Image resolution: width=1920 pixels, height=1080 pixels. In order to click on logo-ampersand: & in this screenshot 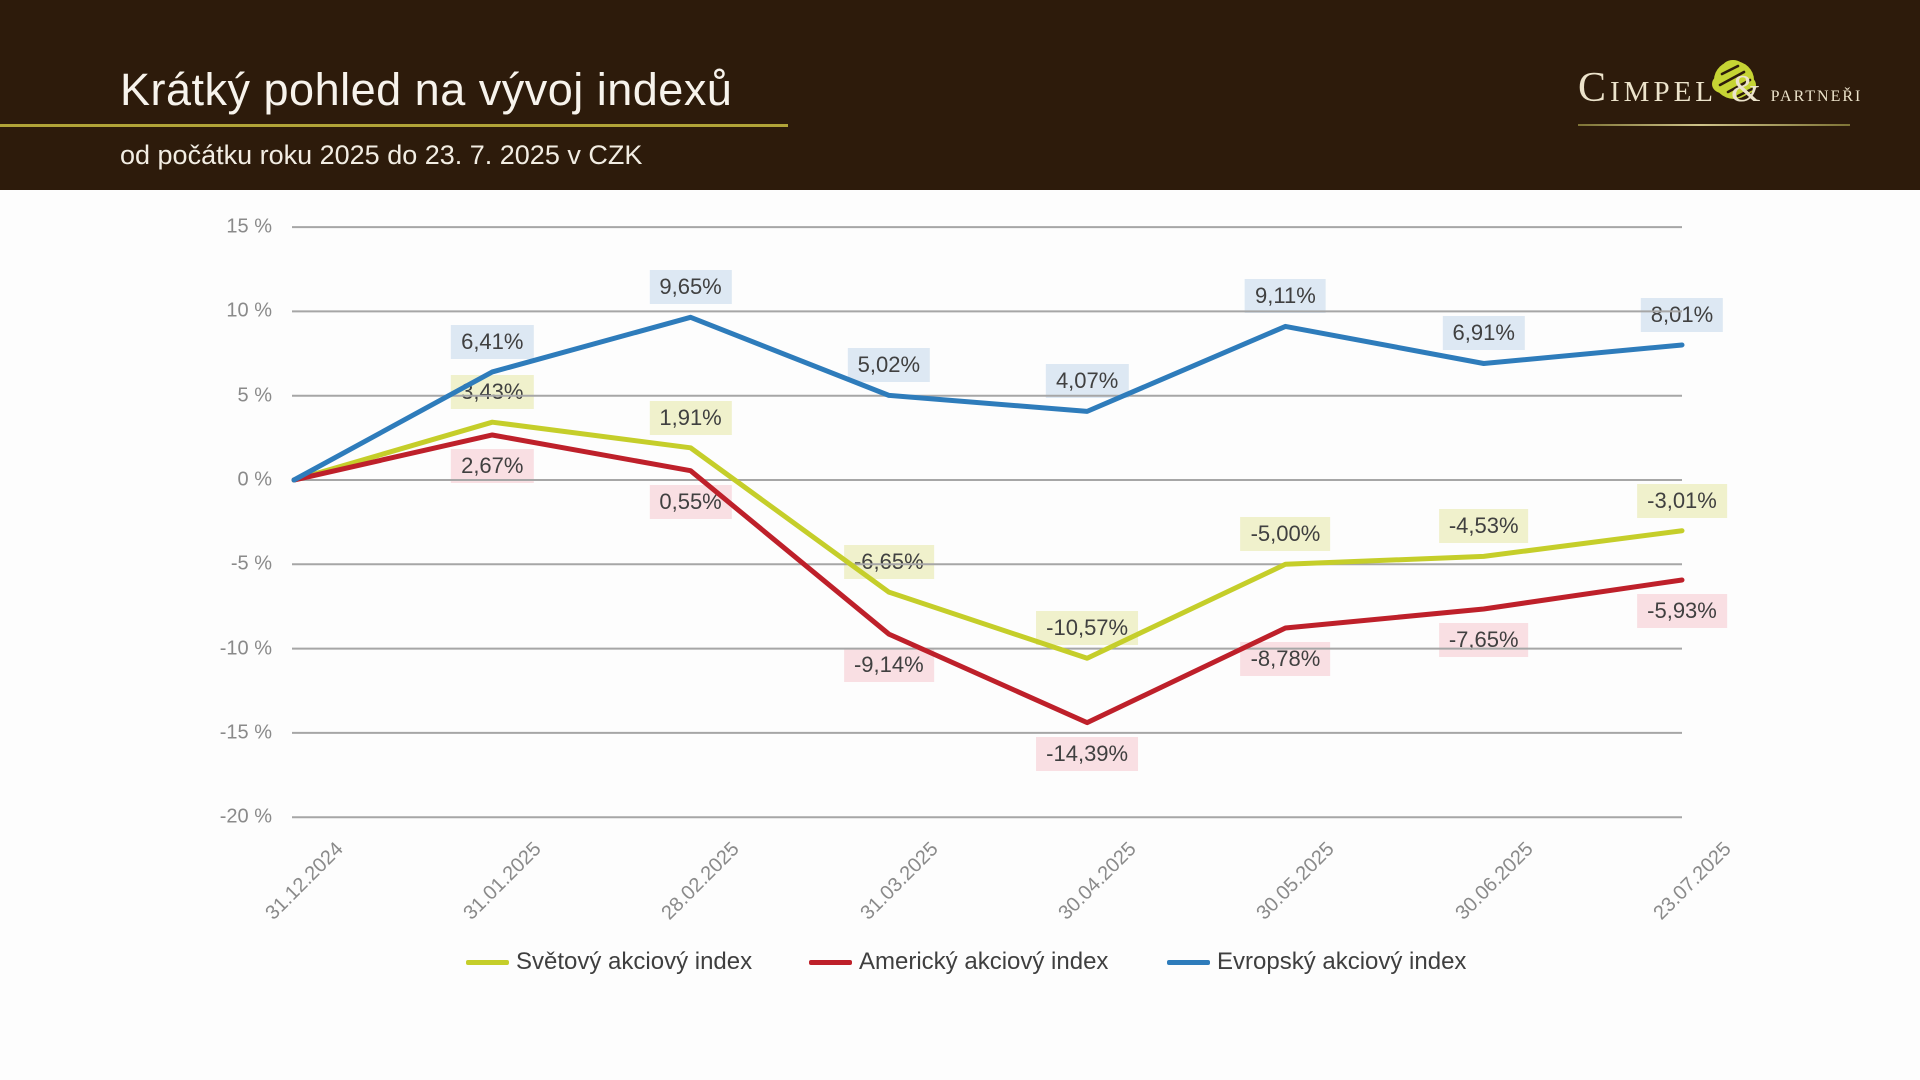, I will do `click(1746, 89)`.